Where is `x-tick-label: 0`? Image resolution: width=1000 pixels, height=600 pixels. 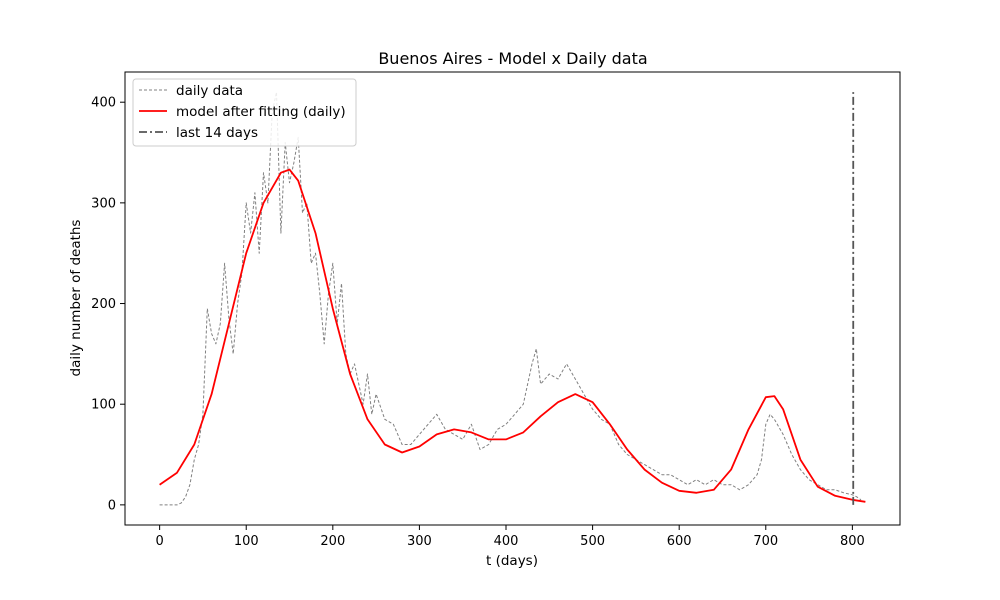 x-tick-label: 0 is located at coordinates (159, 541).